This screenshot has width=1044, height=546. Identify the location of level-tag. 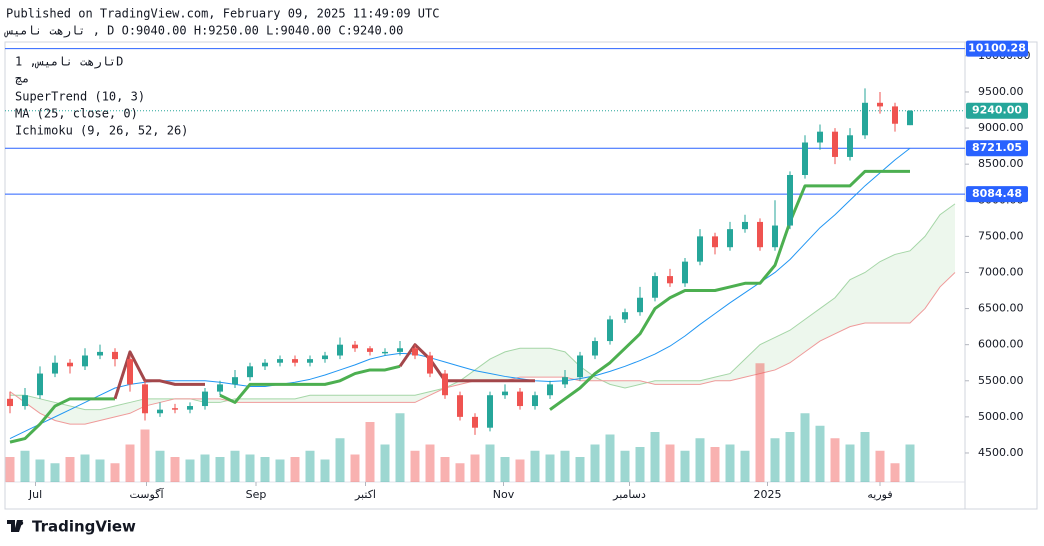
(997, 48).